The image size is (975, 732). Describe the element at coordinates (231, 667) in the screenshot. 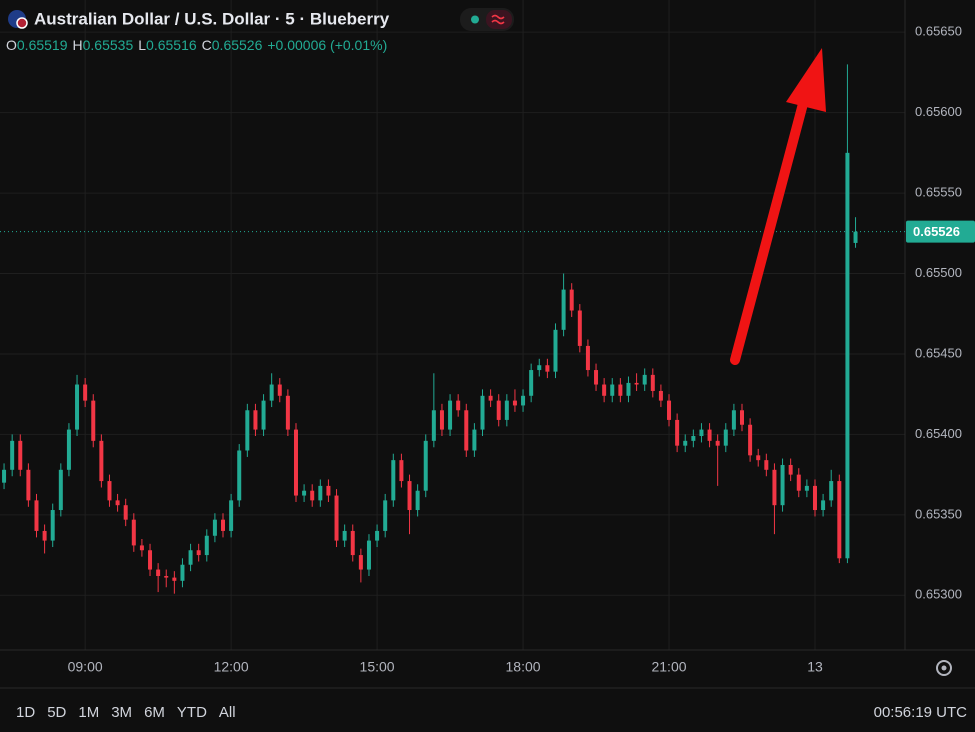

I see `x-tick-label: 12:00` at that location.